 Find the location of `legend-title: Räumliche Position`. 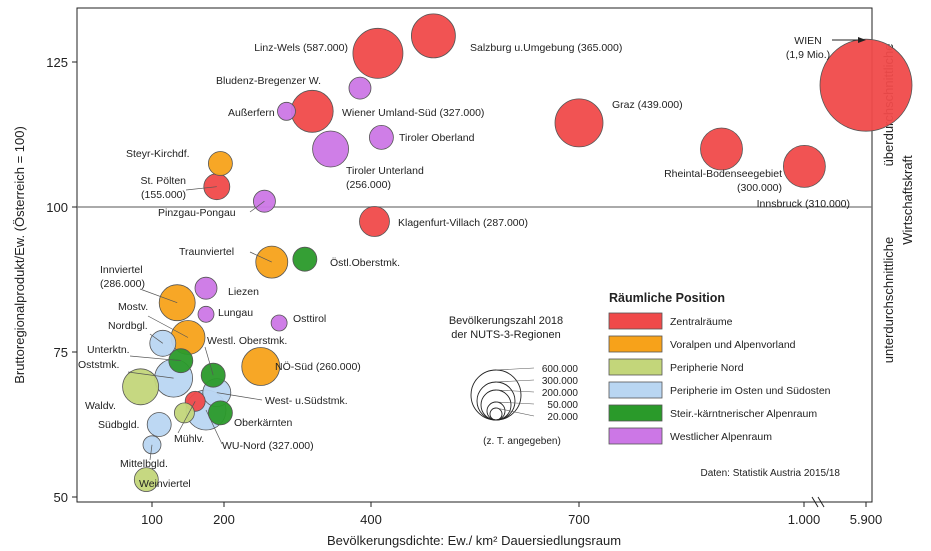

legend-title: Räumliche Position is located at coordinates (667, 298).